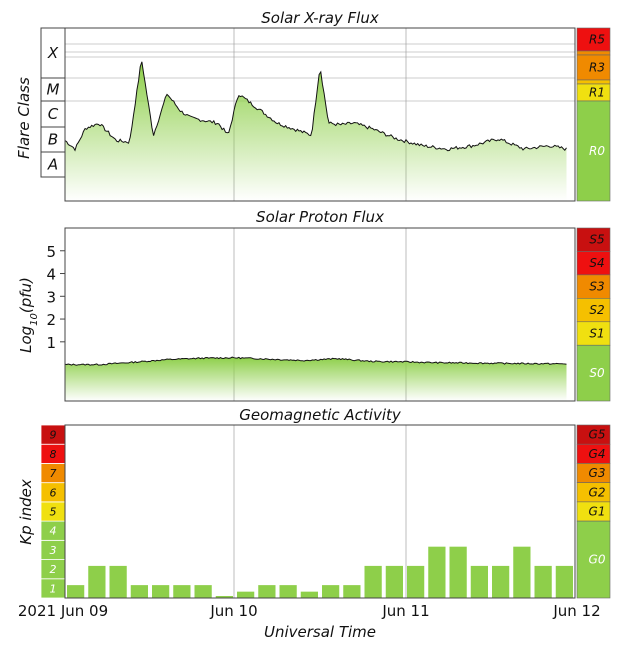 The height and width of the screenshot is (650, 640). What do you see at coordinates (53, 569) in the screenshot?
I see `kp-level-label-2: 2` at bounding box center [53, 569].